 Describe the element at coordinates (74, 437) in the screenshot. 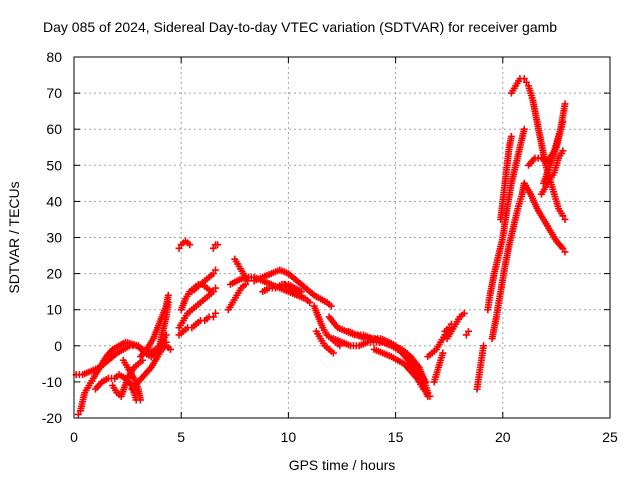

I see `x-tick-label: 0` at that location.